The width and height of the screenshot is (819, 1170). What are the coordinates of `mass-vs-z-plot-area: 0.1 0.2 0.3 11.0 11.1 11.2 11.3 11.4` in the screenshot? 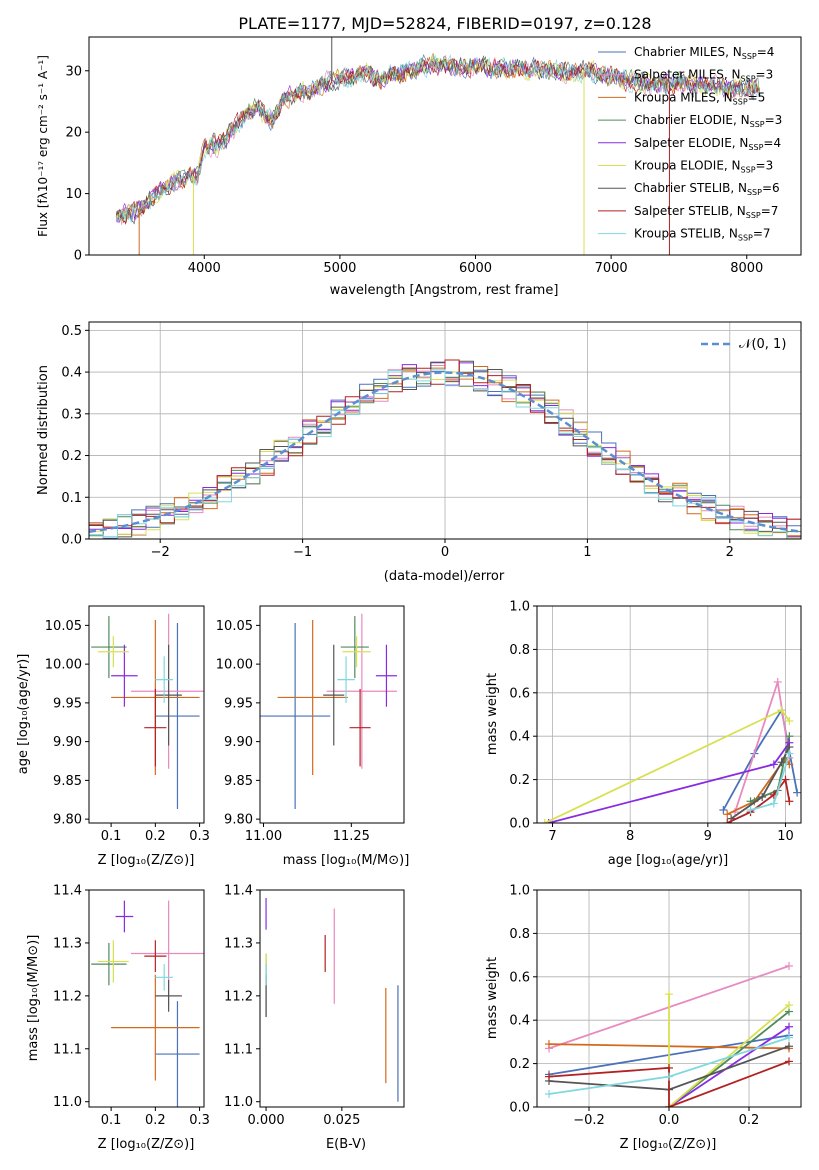 It's located at (131, 1006).